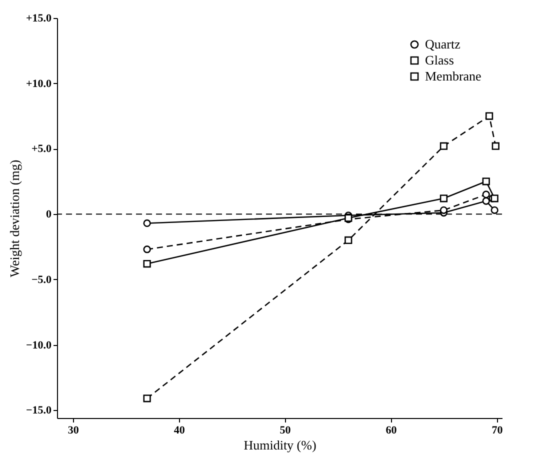 This screenshot has width=546, height=464. I want to click on x-tick-label: 50, so click(286, 430).